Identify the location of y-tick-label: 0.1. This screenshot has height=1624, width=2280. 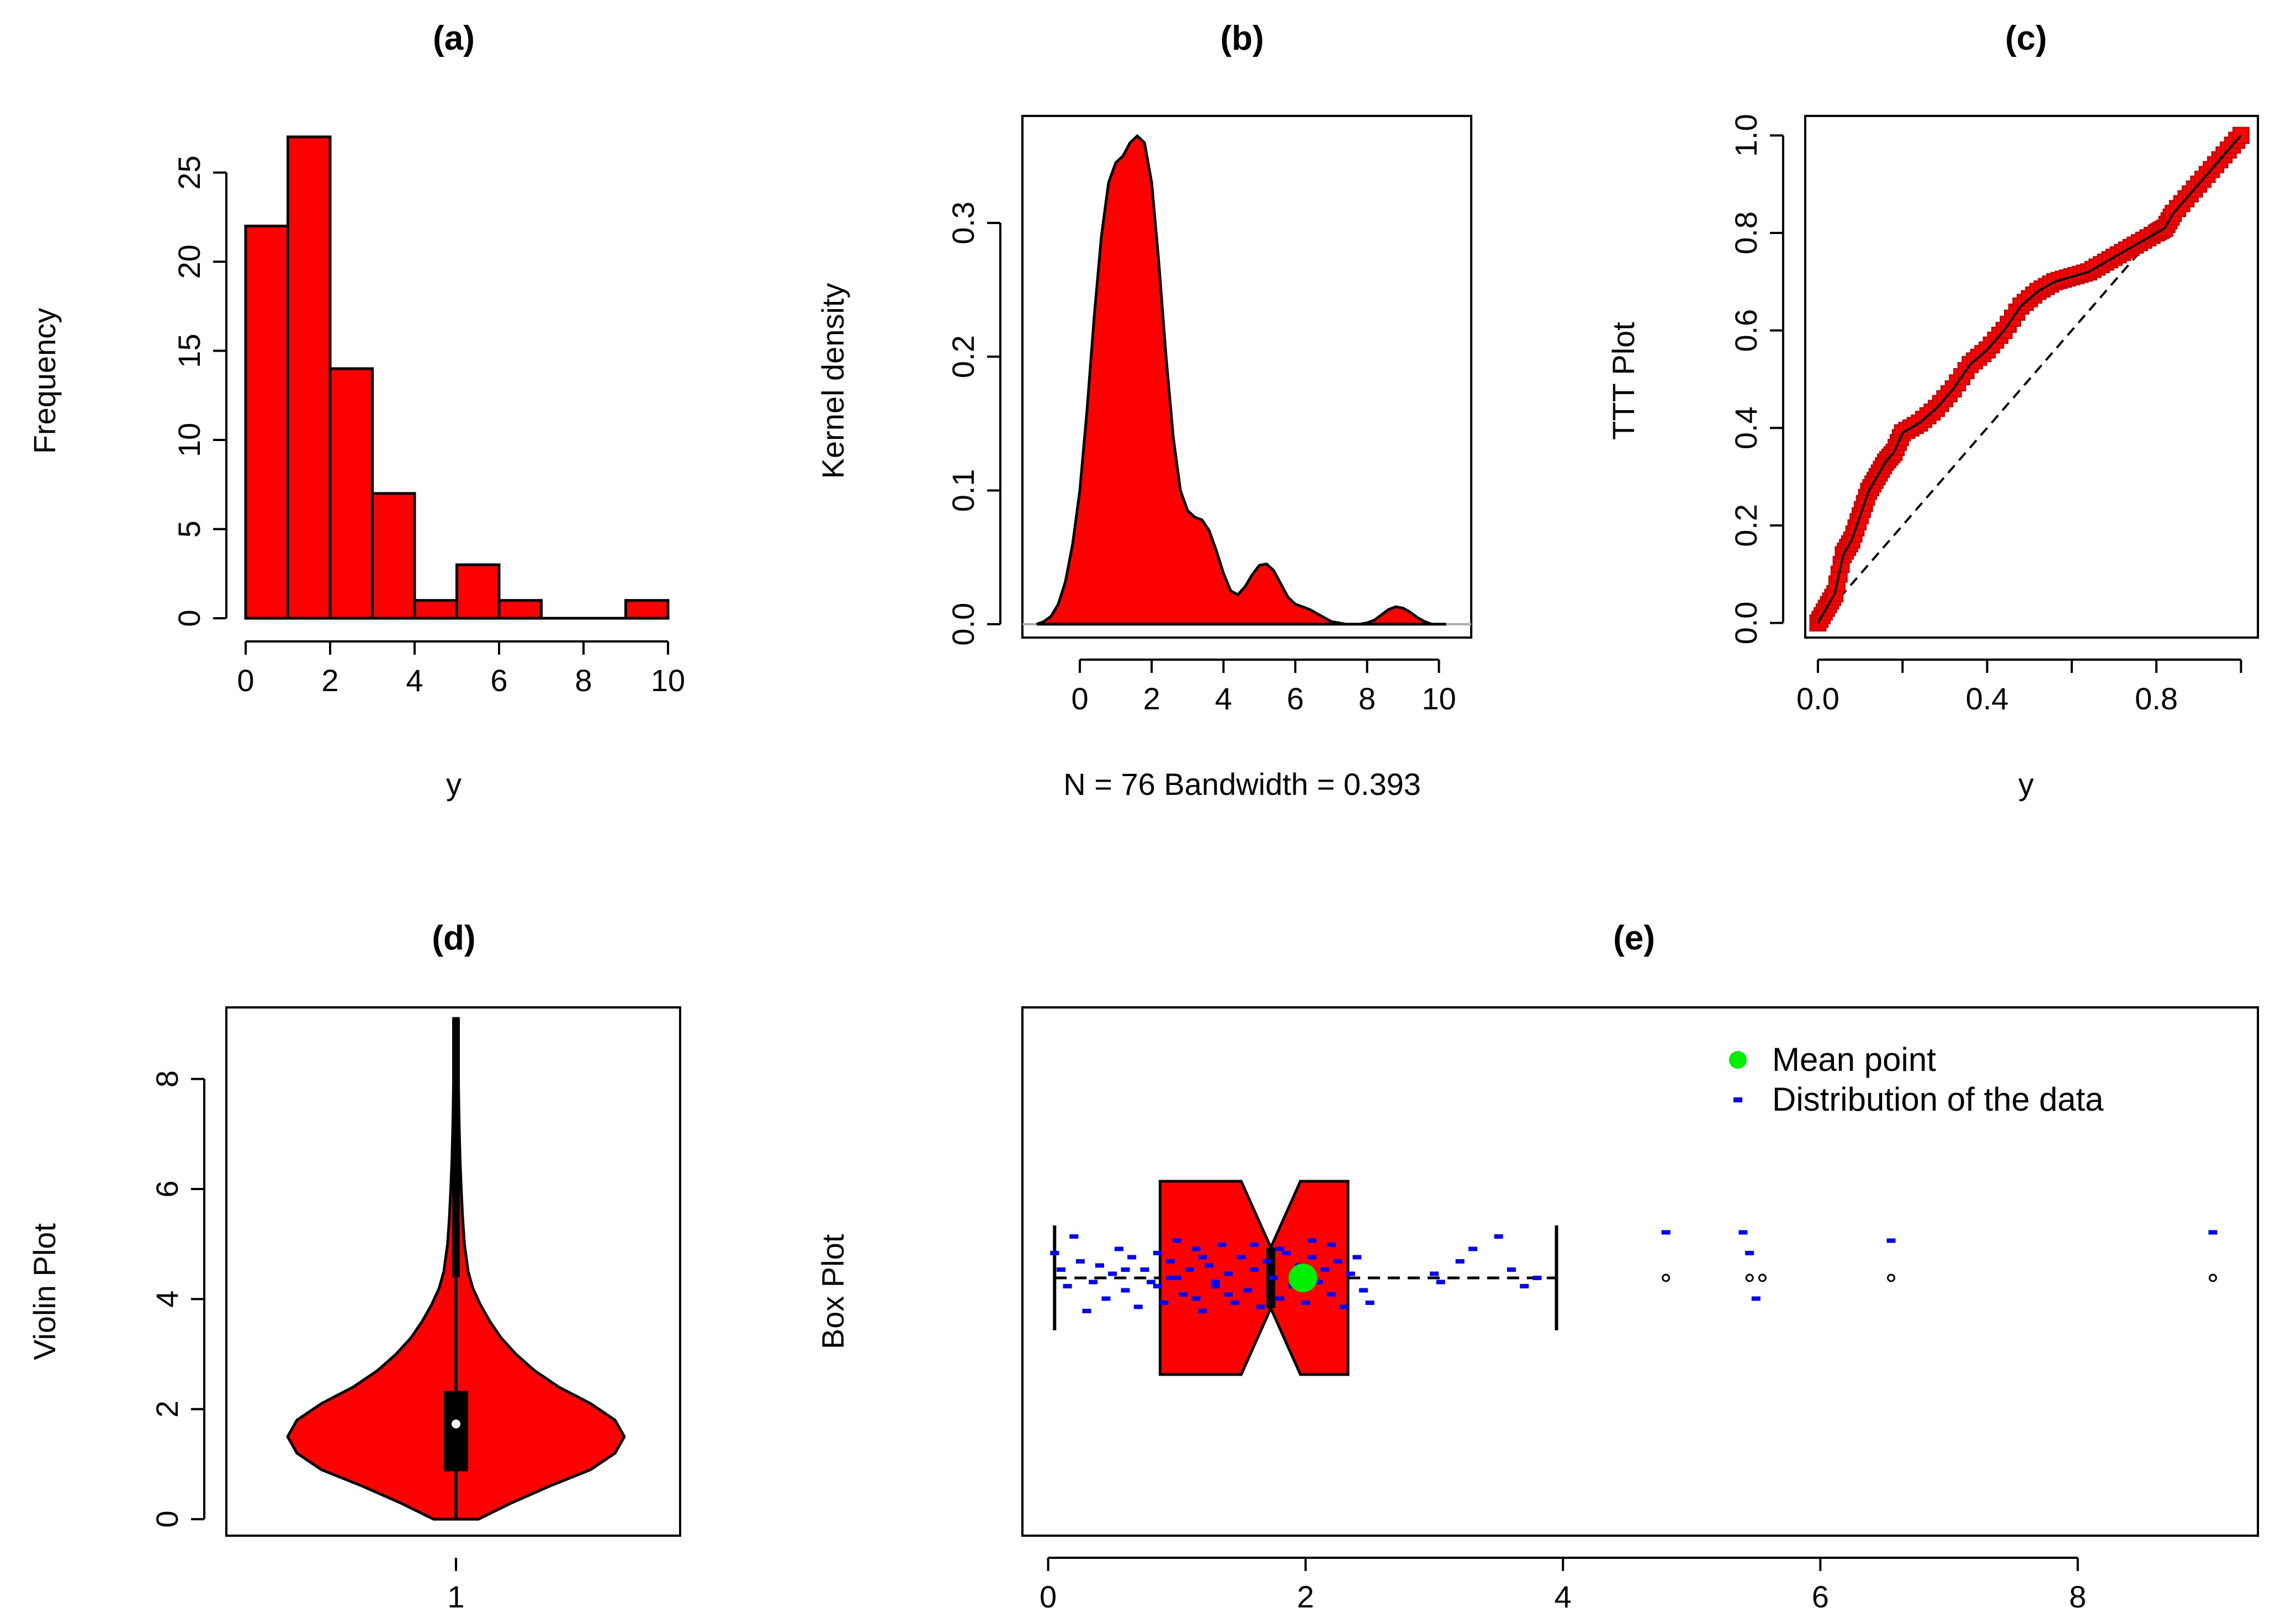
(963, 490).